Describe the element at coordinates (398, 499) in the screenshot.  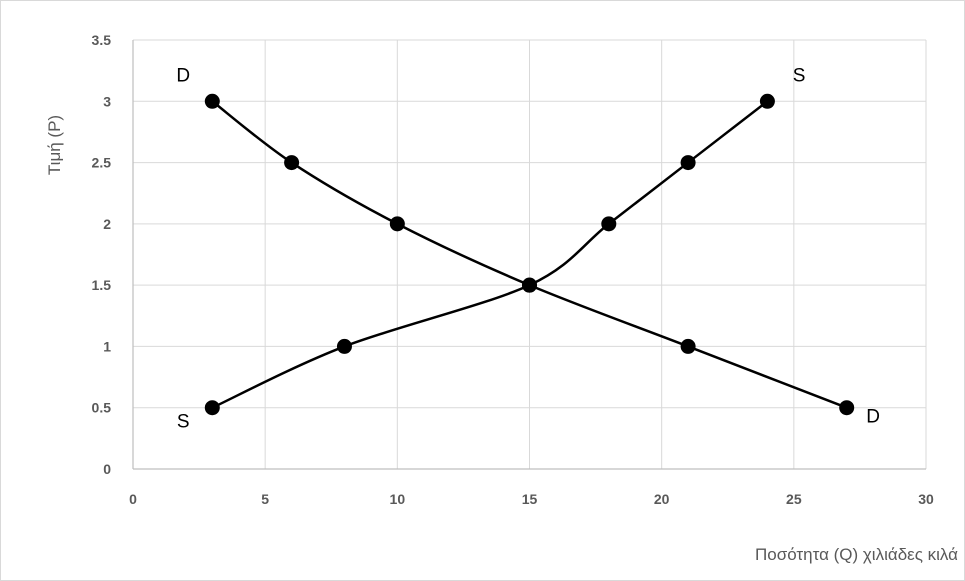
I see `x-tick-label: 10` at that location.